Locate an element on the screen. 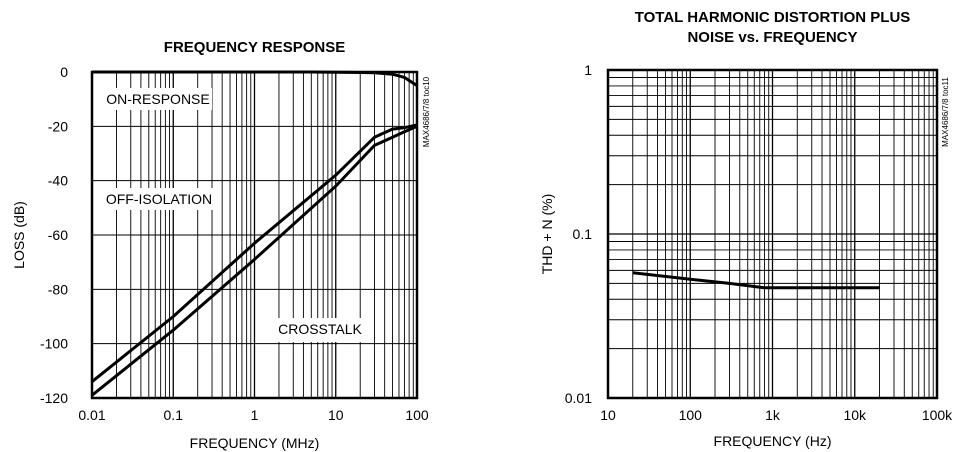  y-tick-label: -60 is located at coordinates (58, 235).